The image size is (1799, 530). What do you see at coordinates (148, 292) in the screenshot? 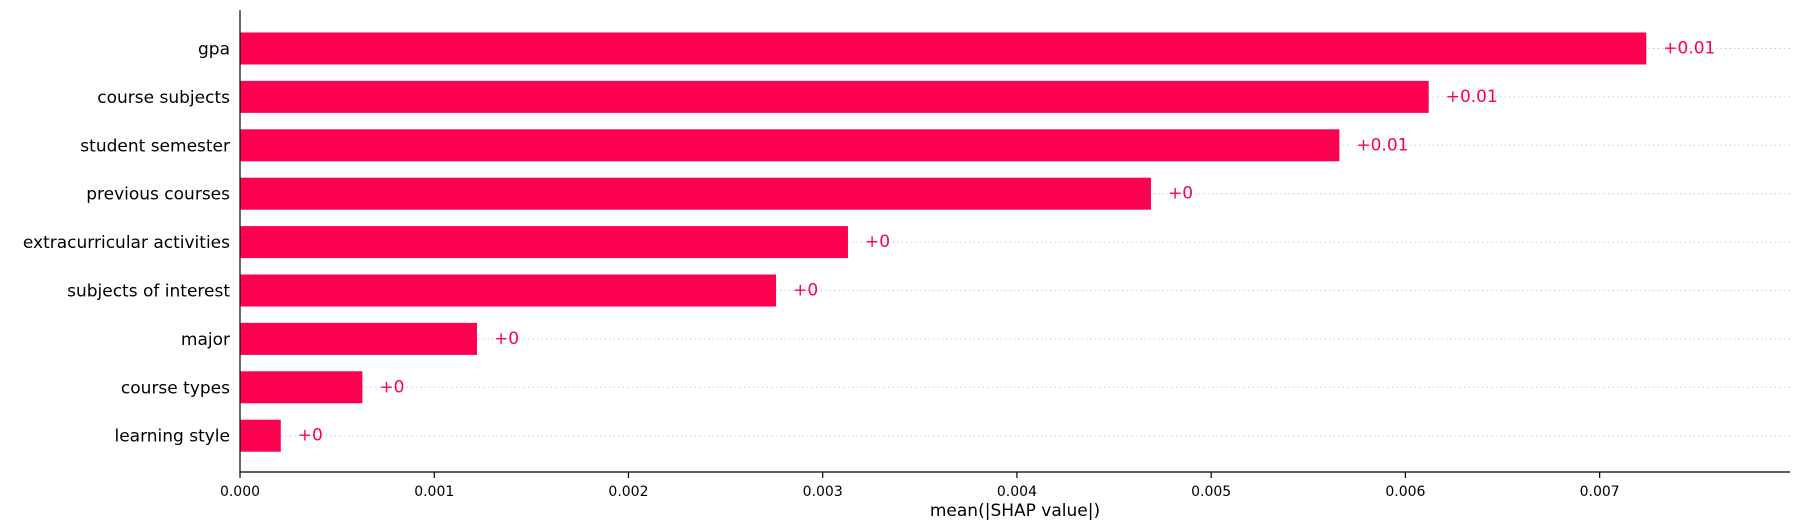
I see `category-label: subjects of interest` at bounding box center [148, 292].